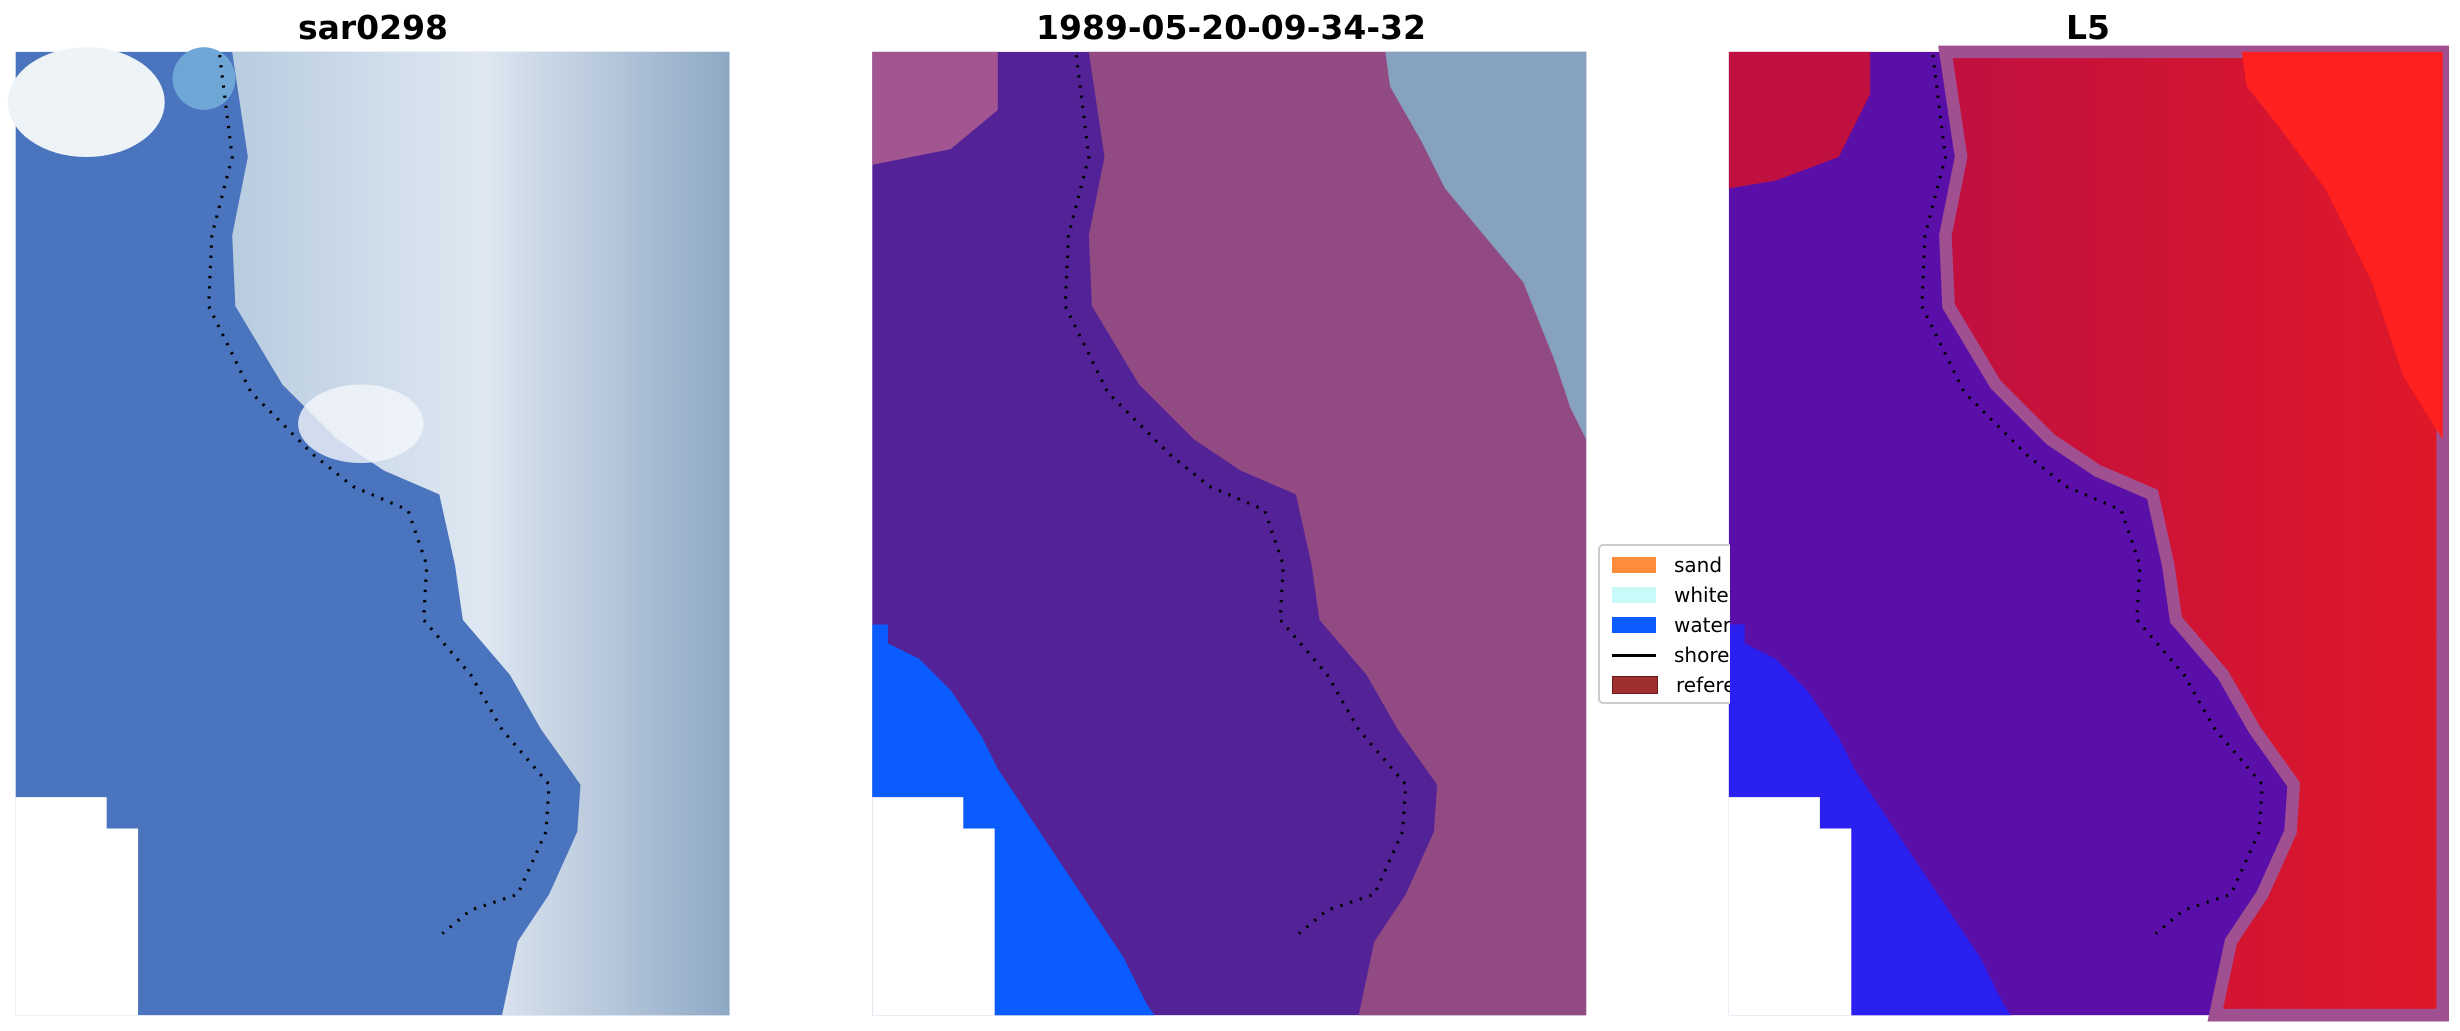  I want to click on panel-title-index: L5, so click(2088, 27).